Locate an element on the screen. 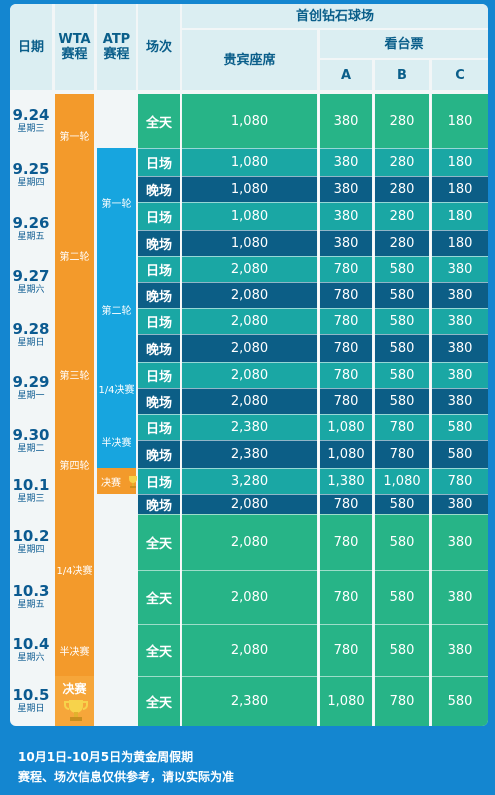  date-cell: 9.25 星期四 is located at coordinates (31, 175).